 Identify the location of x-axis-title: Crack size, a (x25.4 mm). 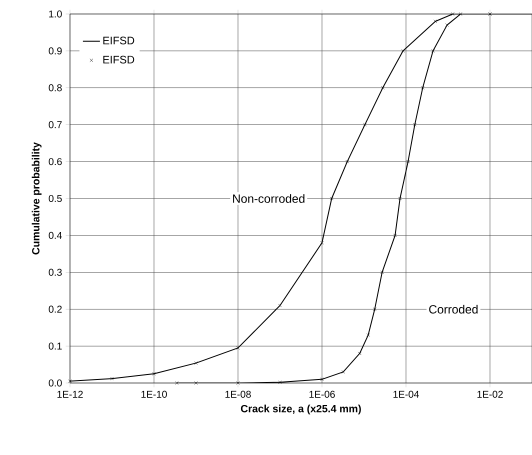
(300, 409).